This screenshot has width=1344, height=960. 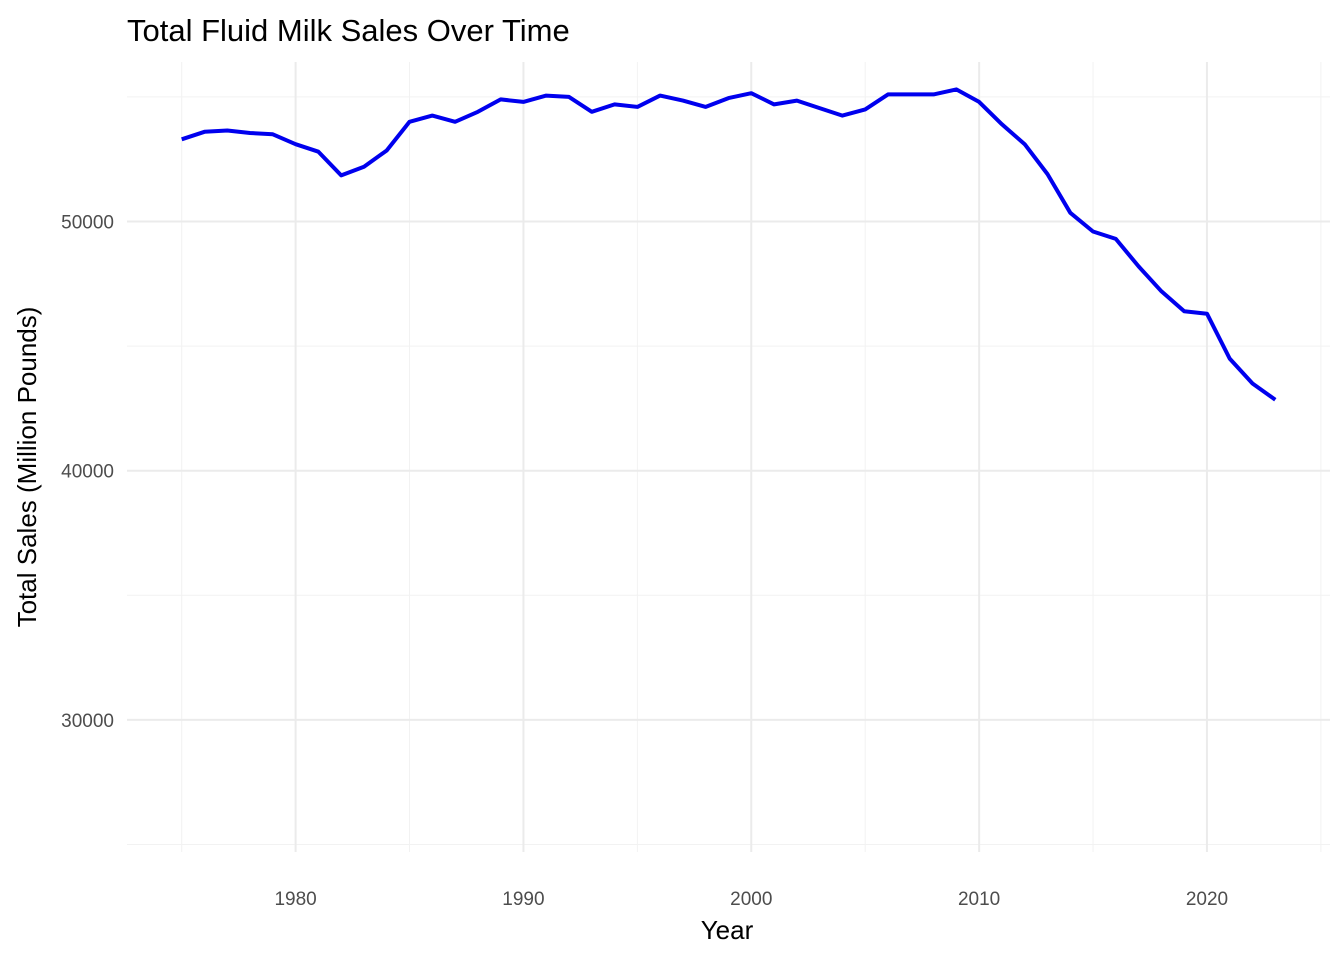 I want to click on x-axis-ticks: 1980 1990 2000 2010 2020, so click(x=751, y=899).